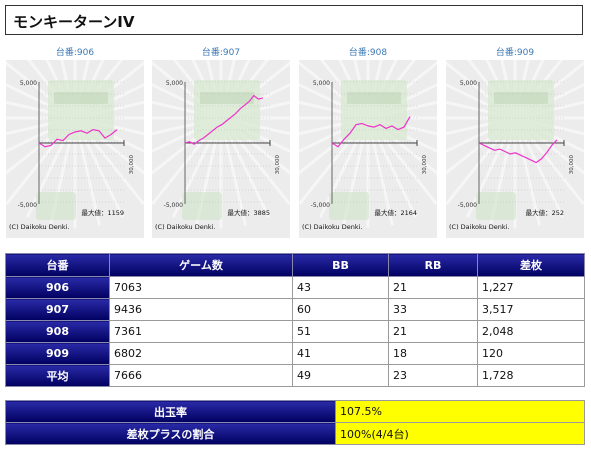 The width and height of the screenshot is (591, 449). I want to click on page-title-box: モンキーターンIV, so click(294, 20).